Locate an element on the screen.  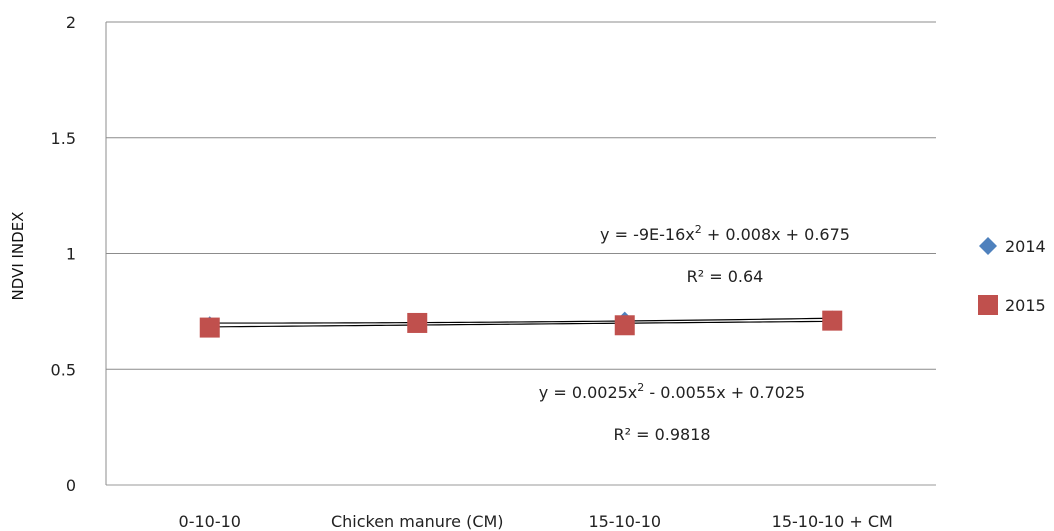
legend-label-2014: 2014 is located at coordinates (1025, 246).